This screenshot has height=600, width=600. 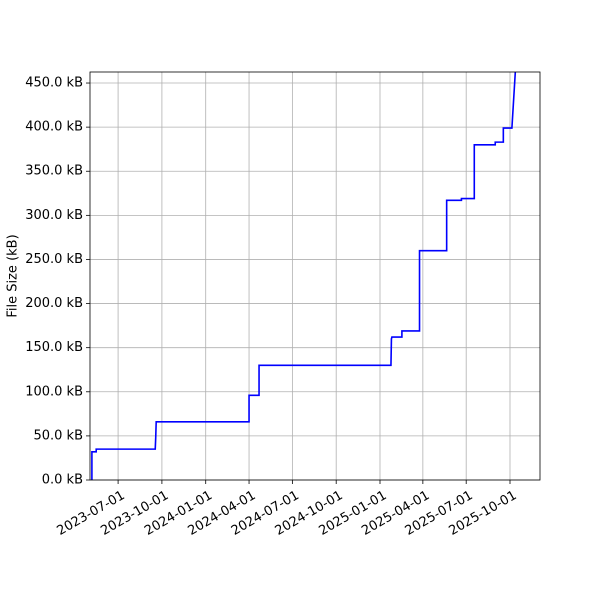 I want to click on y-tick-label: 0.0 kB, so click(x=62, y=480).